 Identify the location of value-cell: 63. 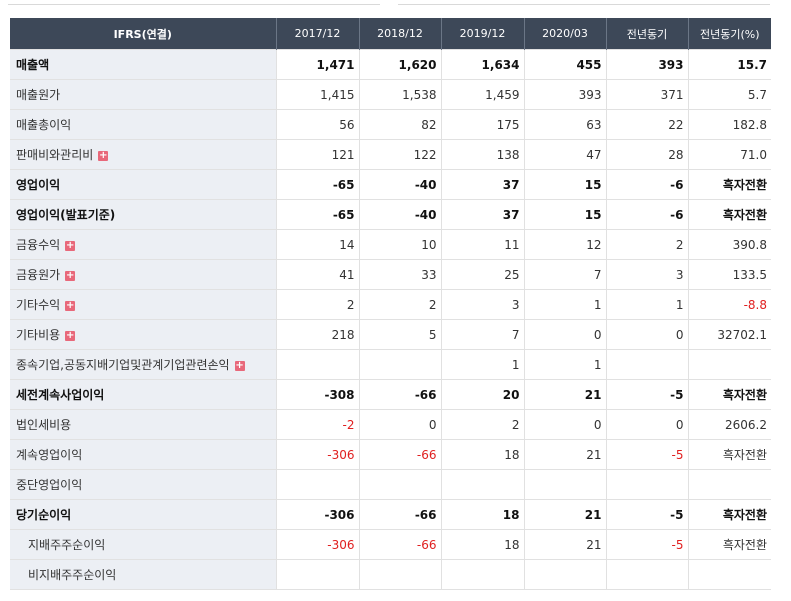
(564, 124).